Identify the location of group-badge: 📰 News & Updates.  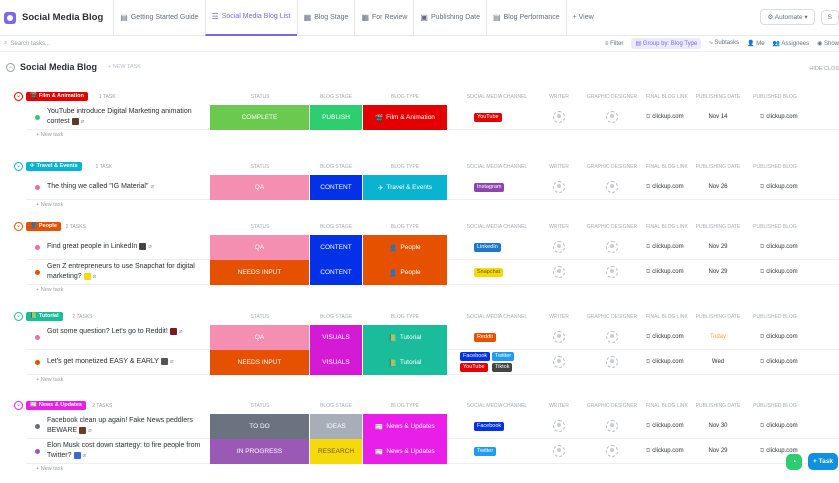
(56, 405).